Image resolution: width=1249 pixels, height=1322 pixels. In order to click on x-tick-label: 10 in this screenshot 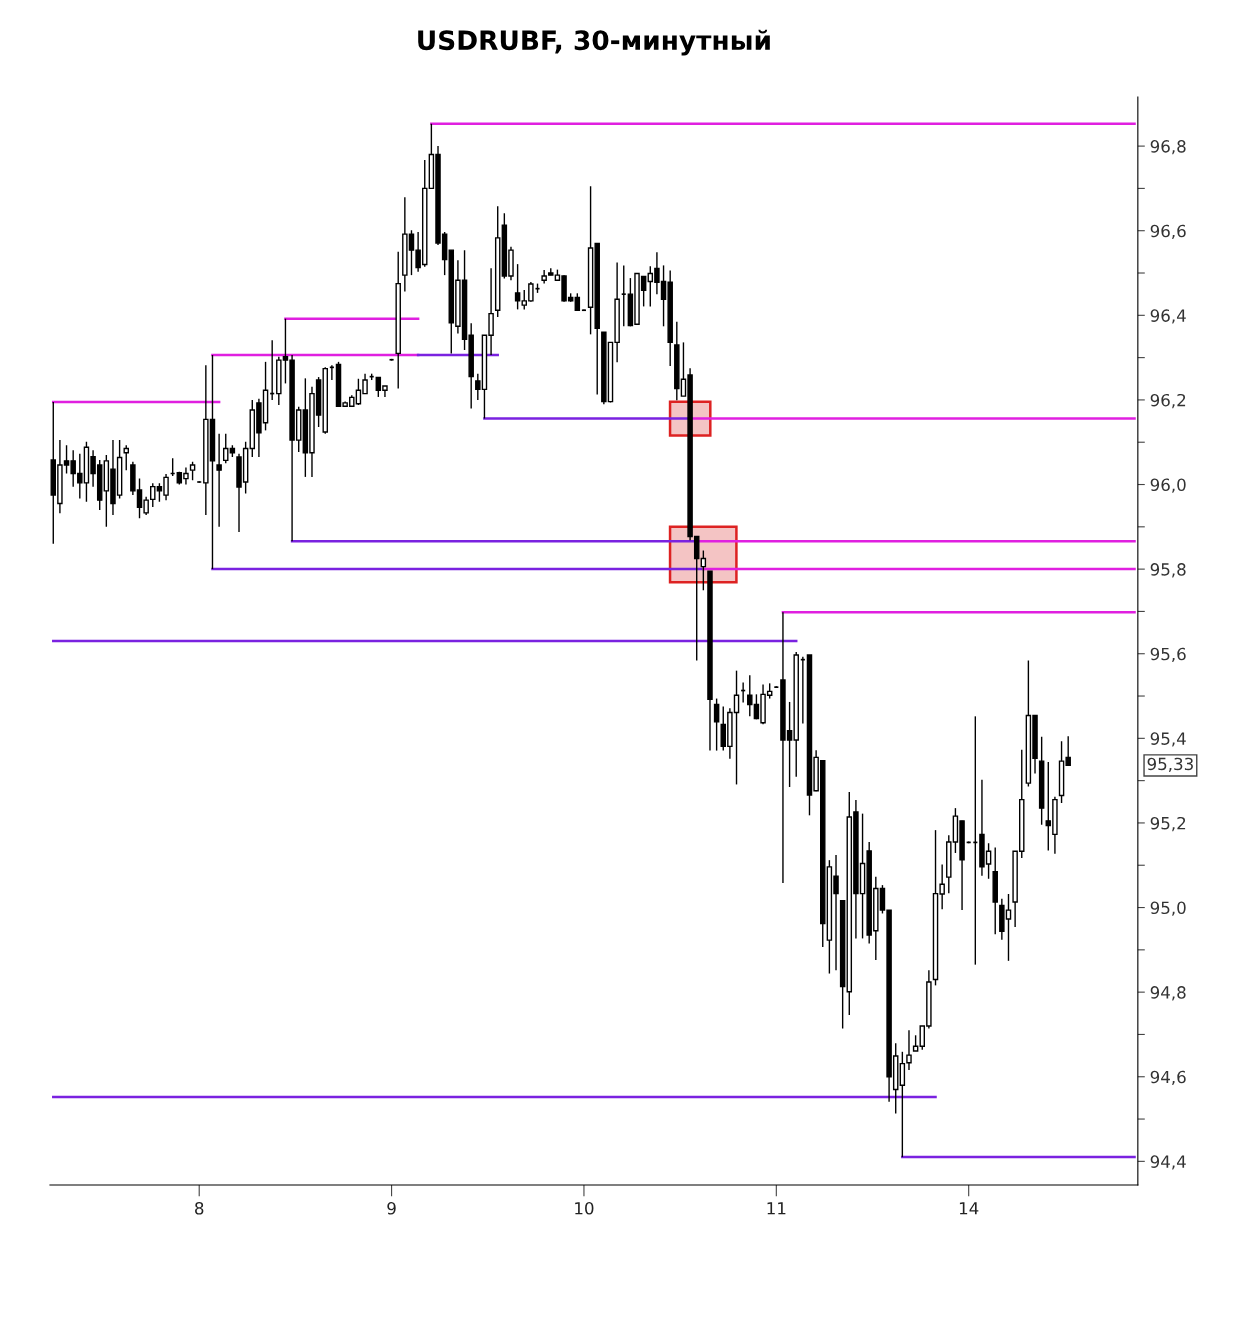, I will do `click(584, 1208)`.